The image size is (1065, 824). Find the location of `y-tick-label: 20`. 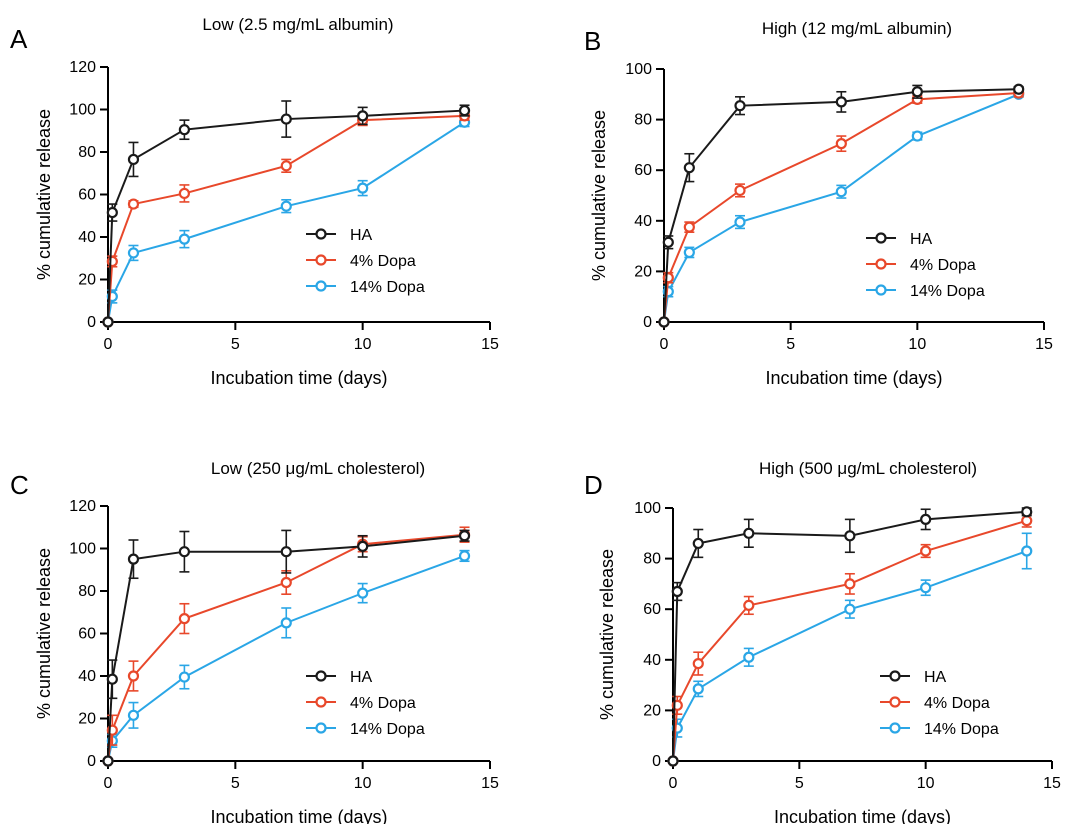

y-tick-label: 20 is located at coordinates (87, 280).